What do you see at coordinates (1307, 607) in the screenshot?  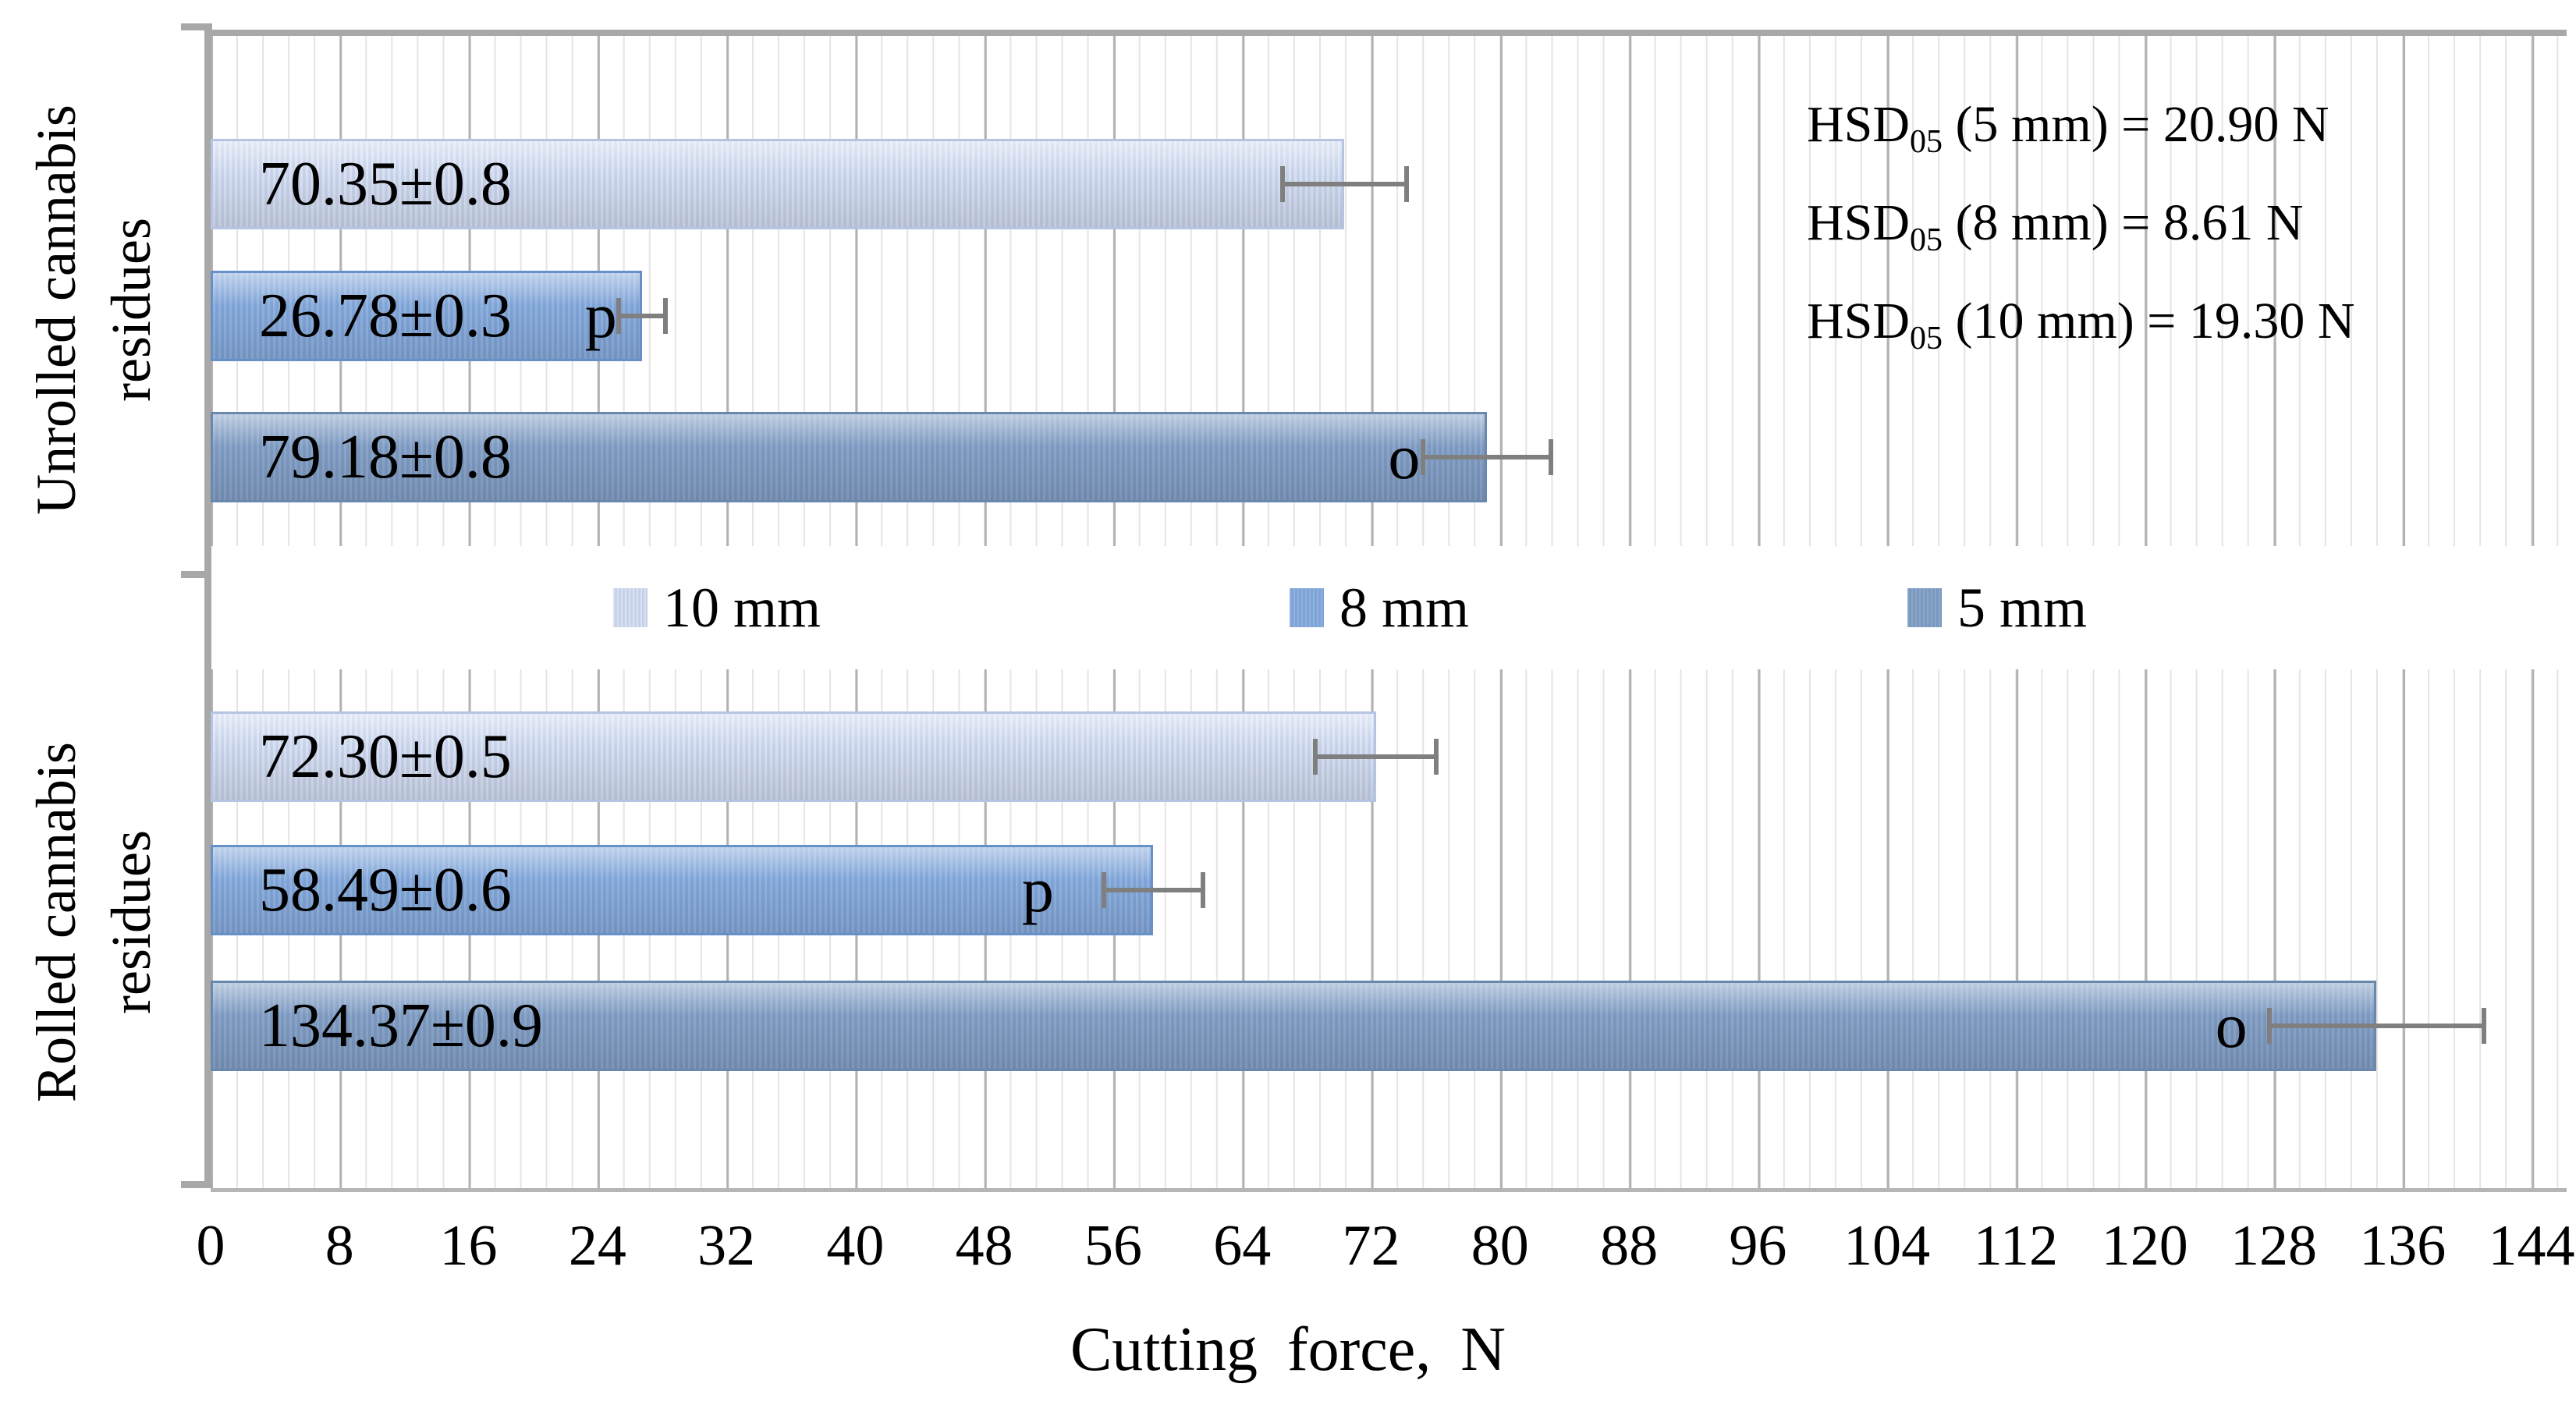 I see `legend-swatch-8mm-icon` at bounding box center [1307, 607].